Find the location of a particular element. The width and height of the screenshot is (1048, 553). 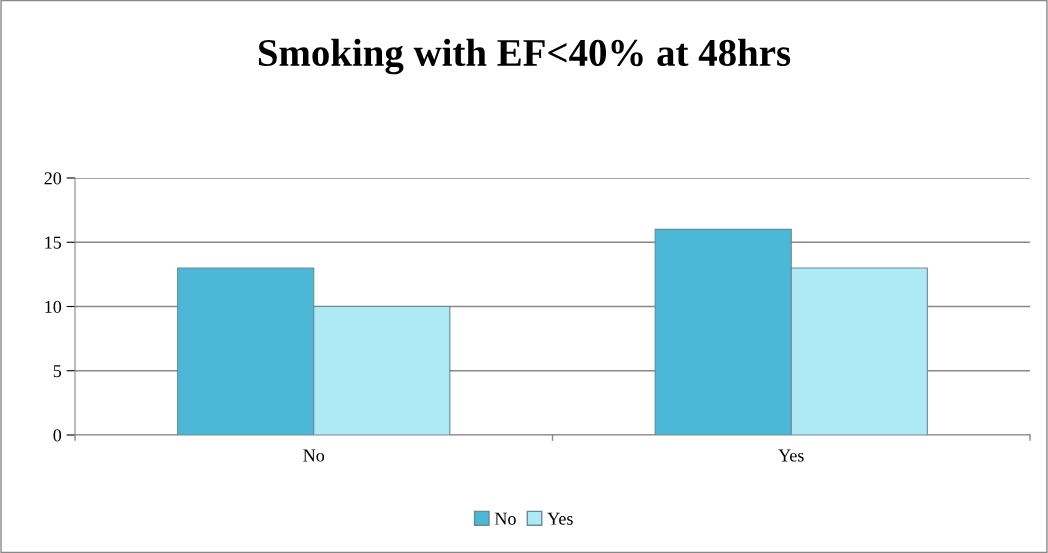

y-tick-label: 15 is located at coordinates (53, 242).